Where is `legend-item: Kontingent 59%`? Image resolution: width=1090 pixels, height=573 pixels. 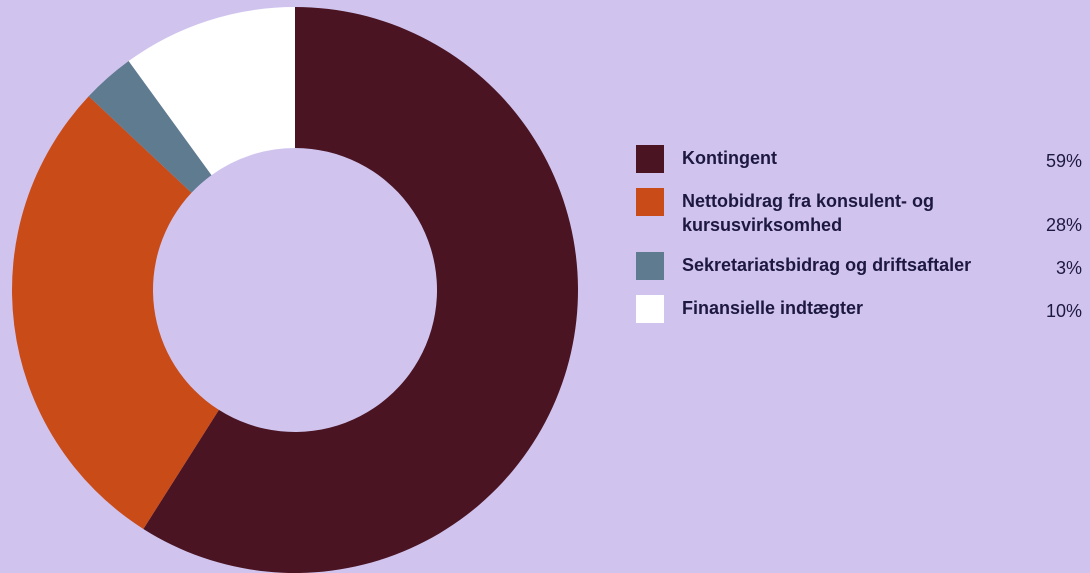
legend-item: Kontingent 59% is located at coordinates (859, 159).